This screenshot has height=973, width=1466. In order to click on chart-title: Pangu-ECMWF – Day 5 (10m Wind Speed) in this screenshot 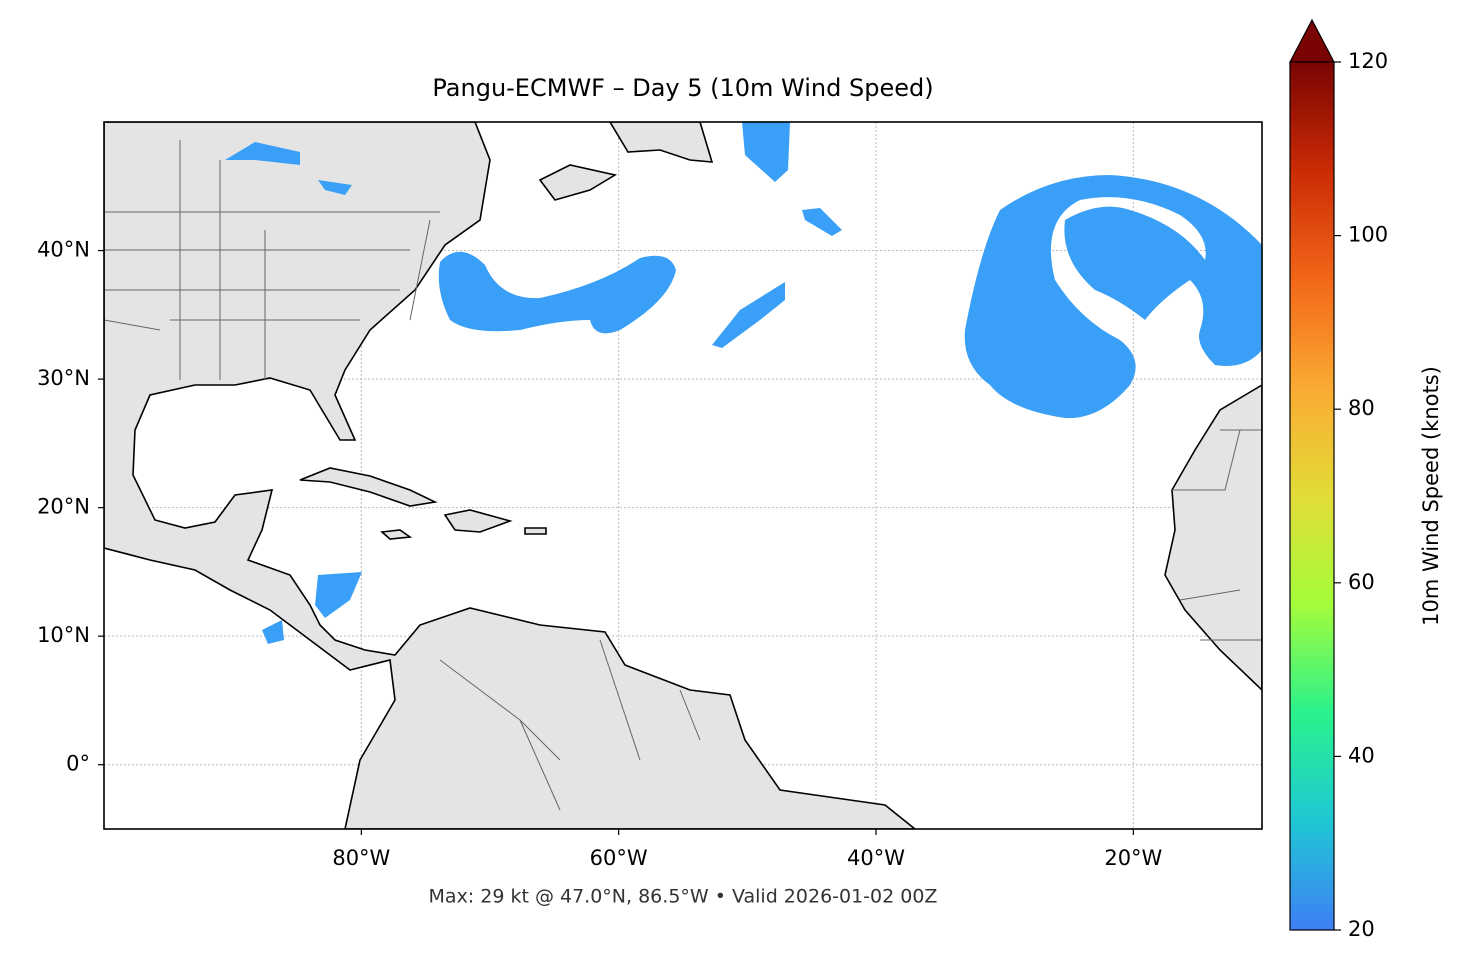, I will do `click(682, 88)`.